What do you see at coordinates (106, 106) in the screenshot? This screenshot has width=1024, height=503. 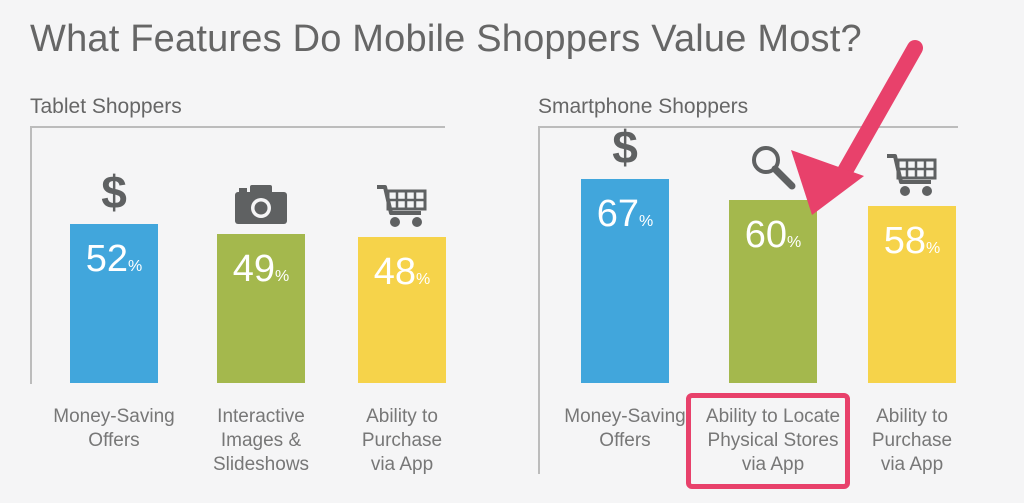 I see `tablet-panel-title: Tablet Shoppers` at bounding box center [106, 106].